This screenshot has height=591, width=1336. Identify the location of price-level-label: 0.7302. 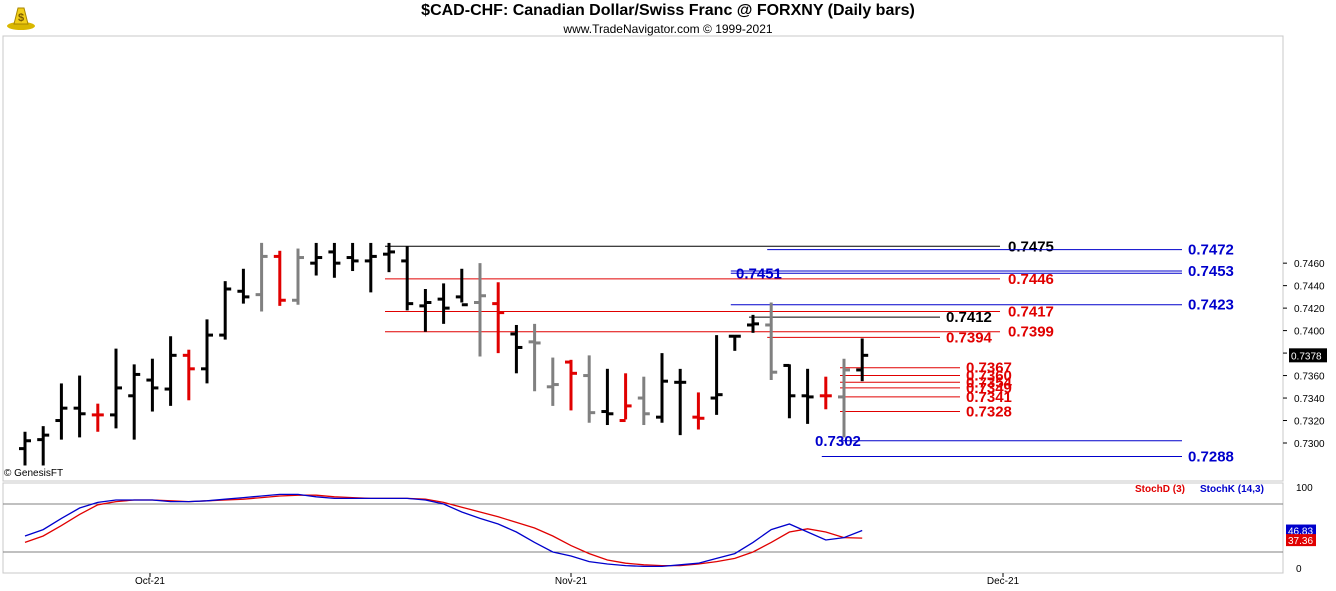
(838, 441).